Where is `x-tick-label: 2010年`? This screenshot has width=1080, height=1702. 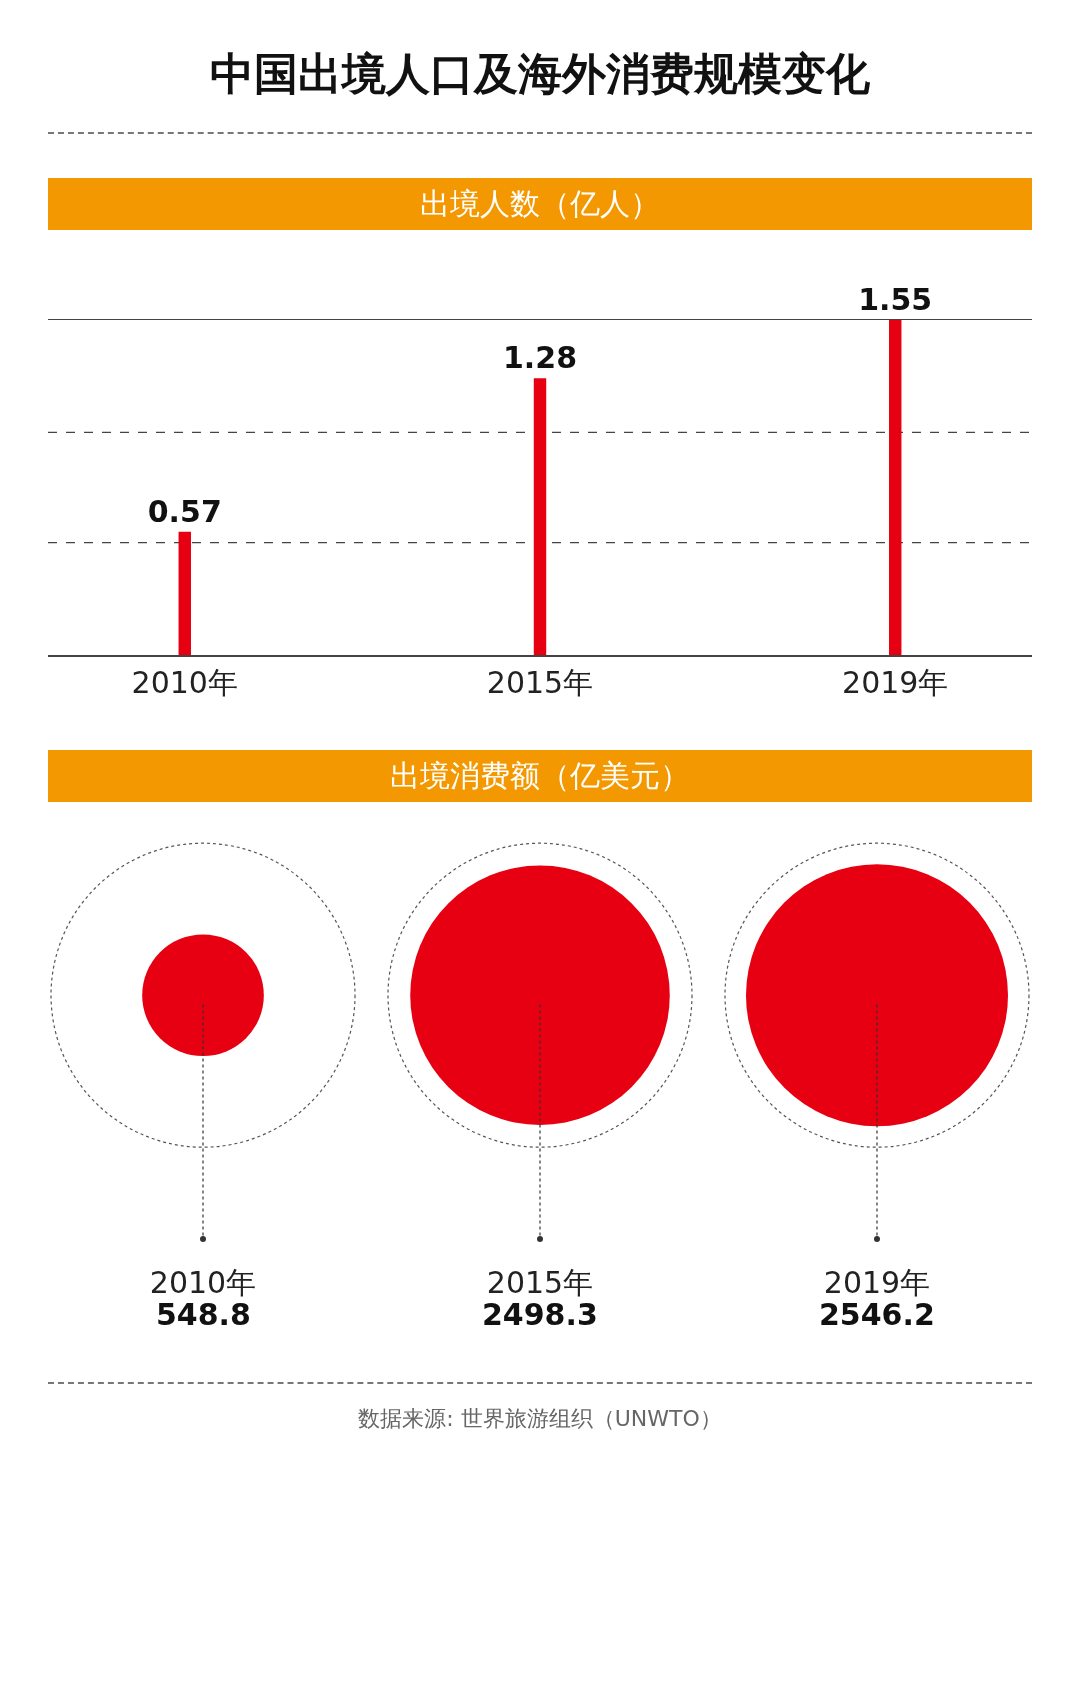
x-tick-label: 2010年 is located at coordinates (184, 682).